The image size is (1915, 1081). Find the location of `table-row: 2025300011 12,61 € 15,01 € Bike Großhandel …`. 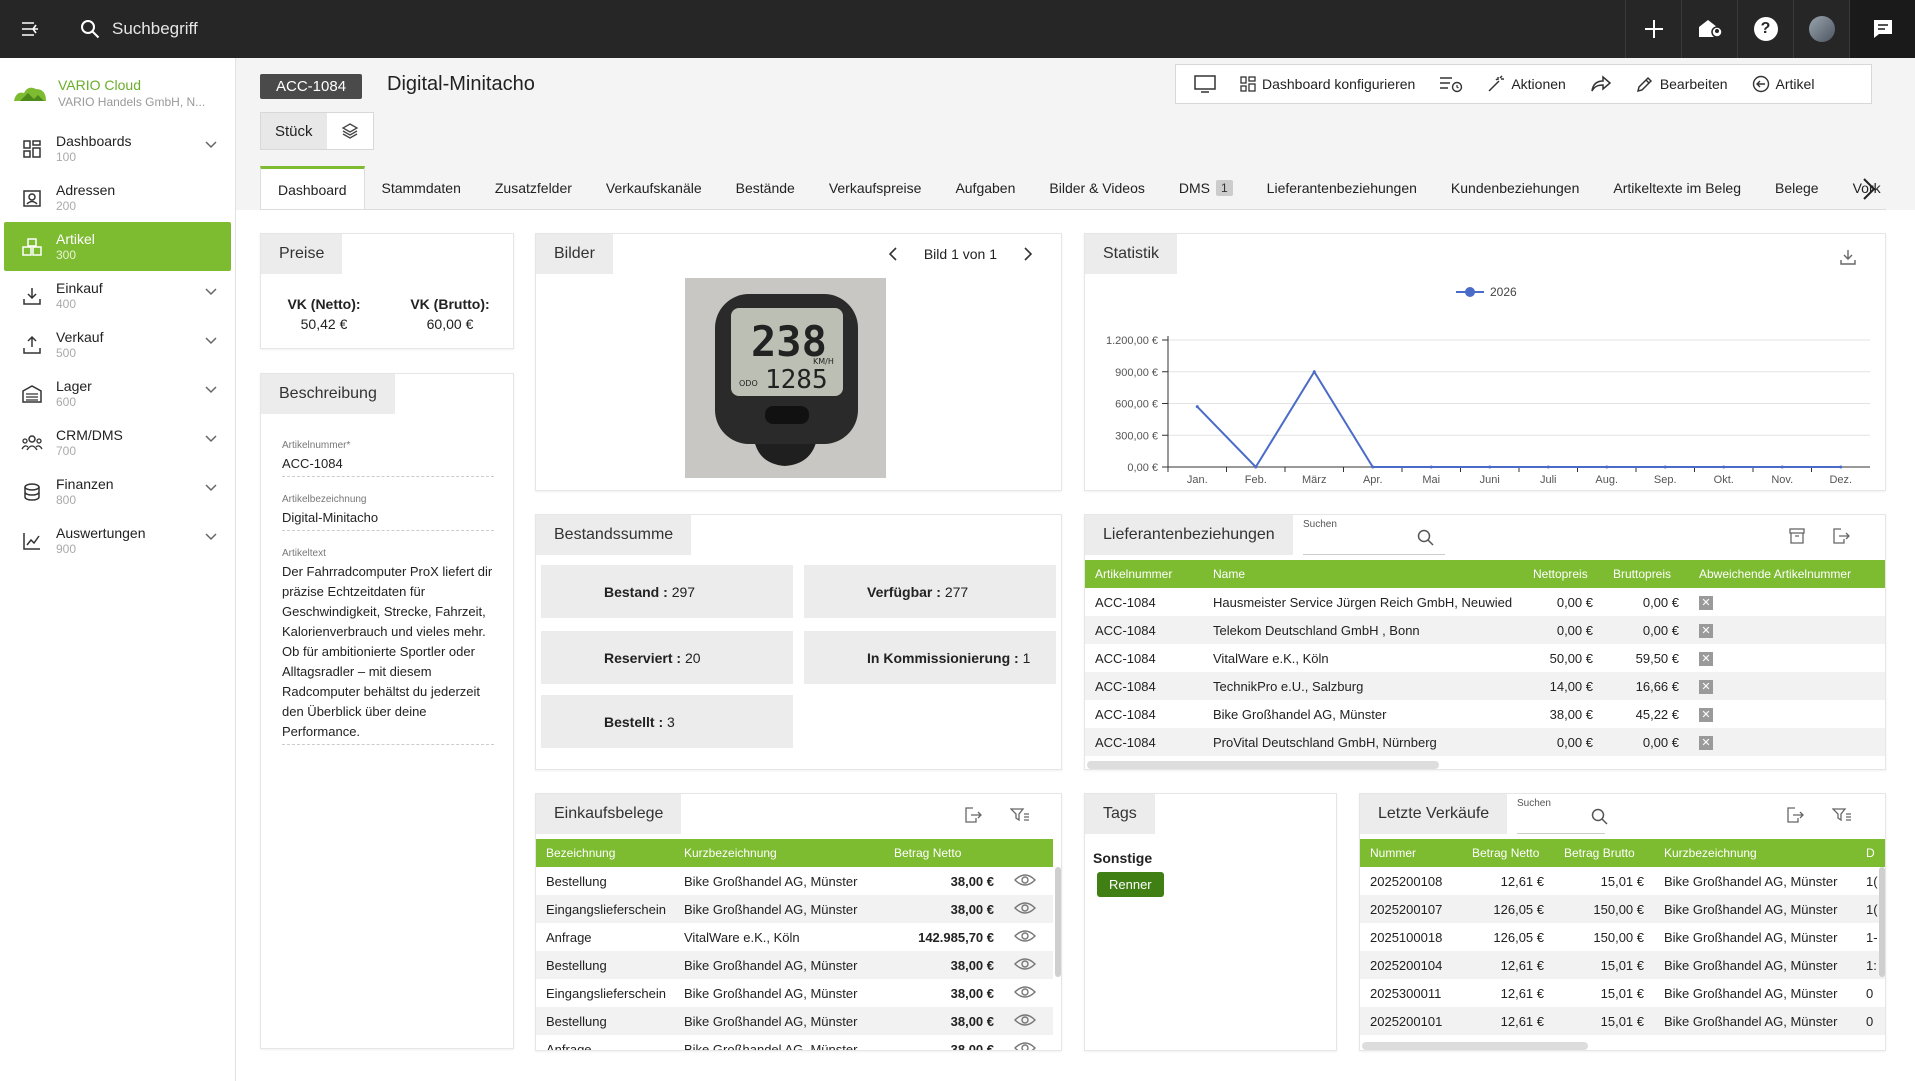

table-row: 2025300011 12,61 € 15,01 € Bike Großhandel … is located at coordinates (1622, 993).